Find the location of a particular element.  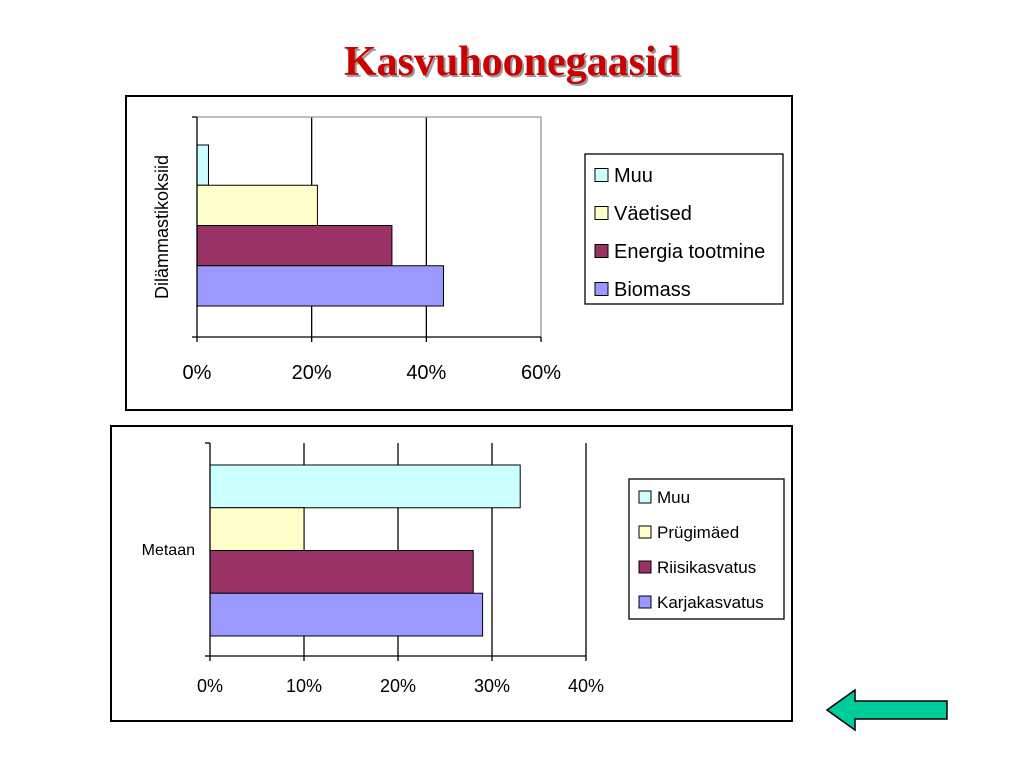

legend-label-3: Riisikasvatus is located at coordinates (706, 567).